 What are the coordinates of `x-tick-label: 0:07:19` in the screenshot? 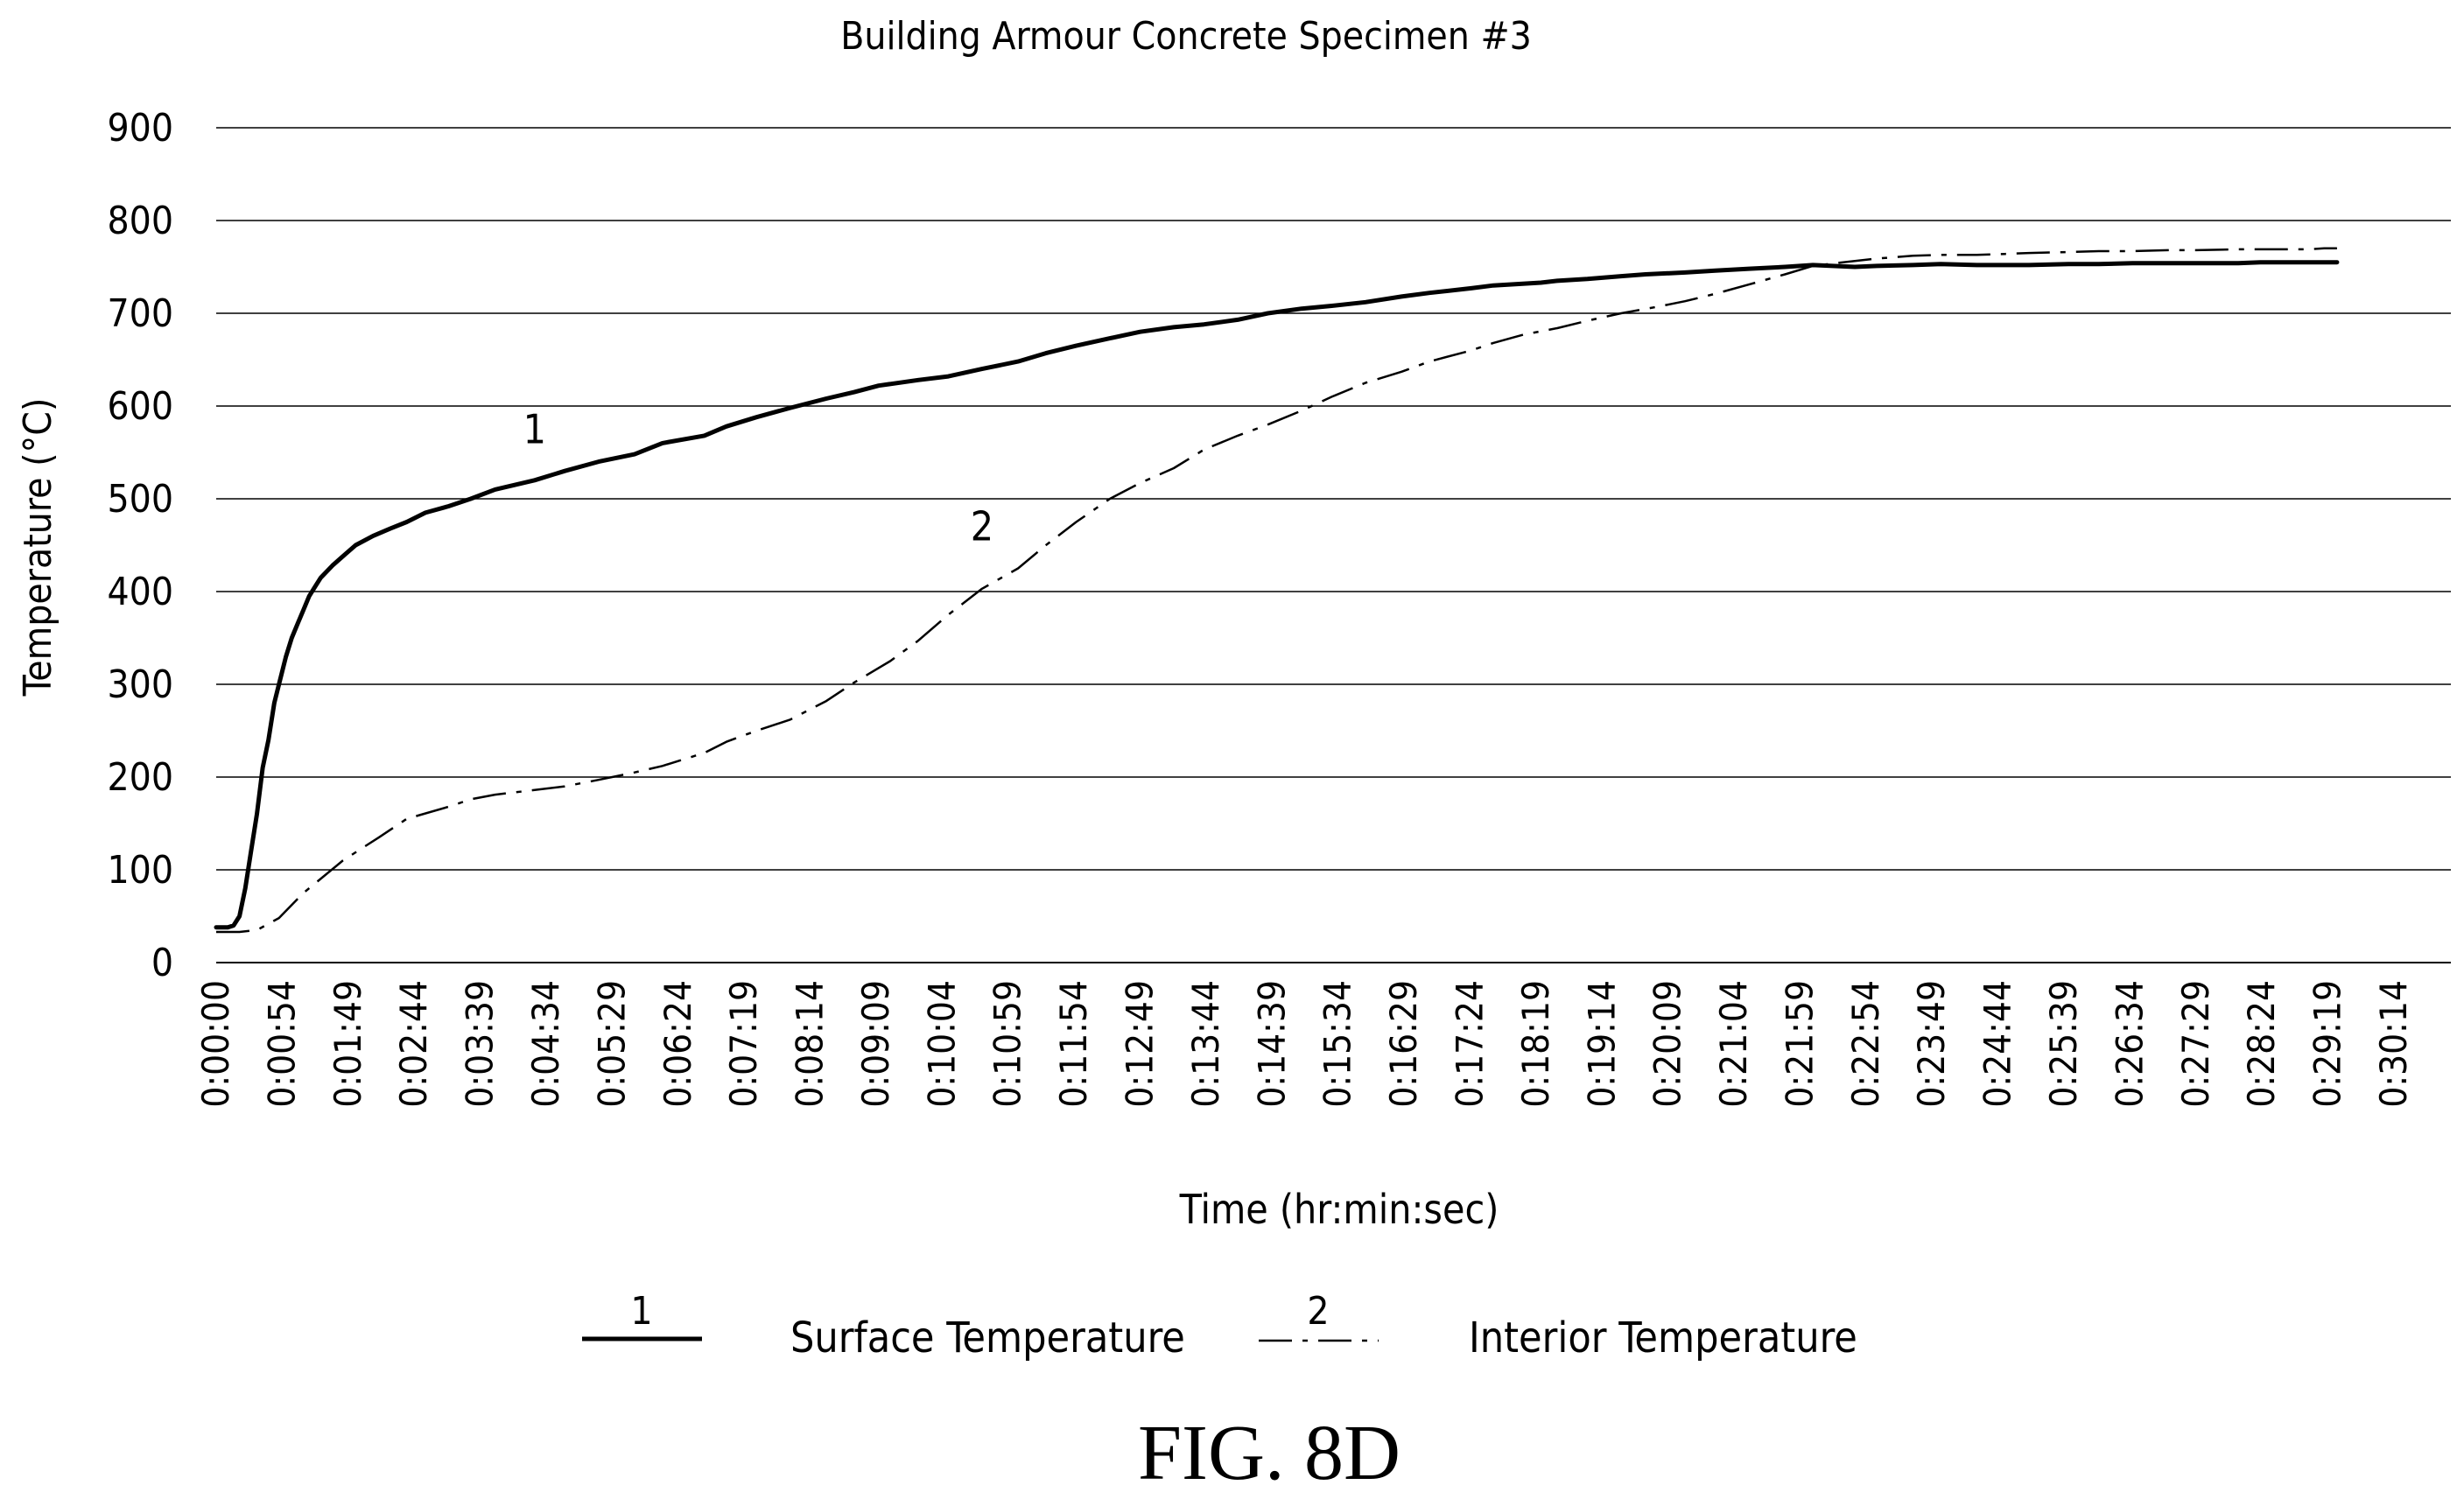 It's located at (743, 1044).